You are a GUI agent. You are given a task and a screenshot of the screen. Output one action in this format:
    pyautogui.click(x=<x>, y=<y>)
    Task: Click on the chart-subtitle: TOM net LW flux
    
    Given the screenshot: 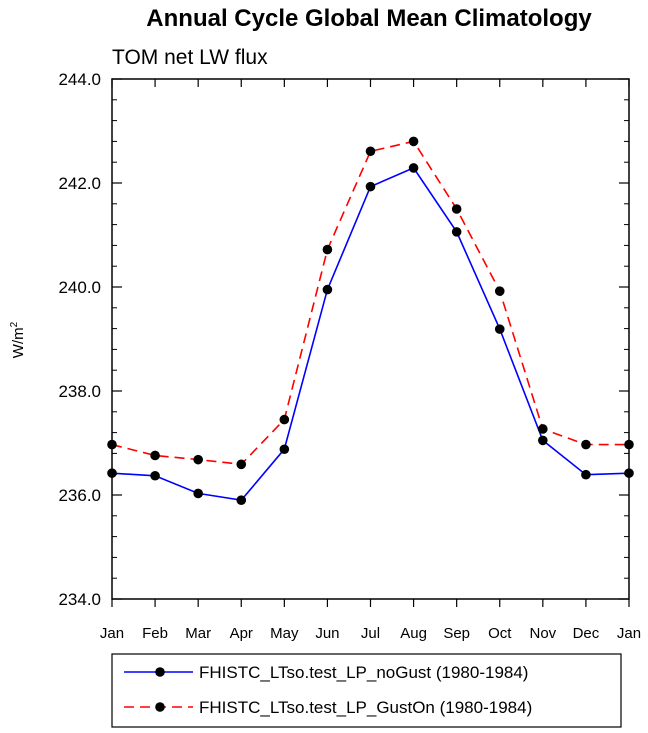 What is the action you would take?
    pyautogui.click(x=190, y=57)
    